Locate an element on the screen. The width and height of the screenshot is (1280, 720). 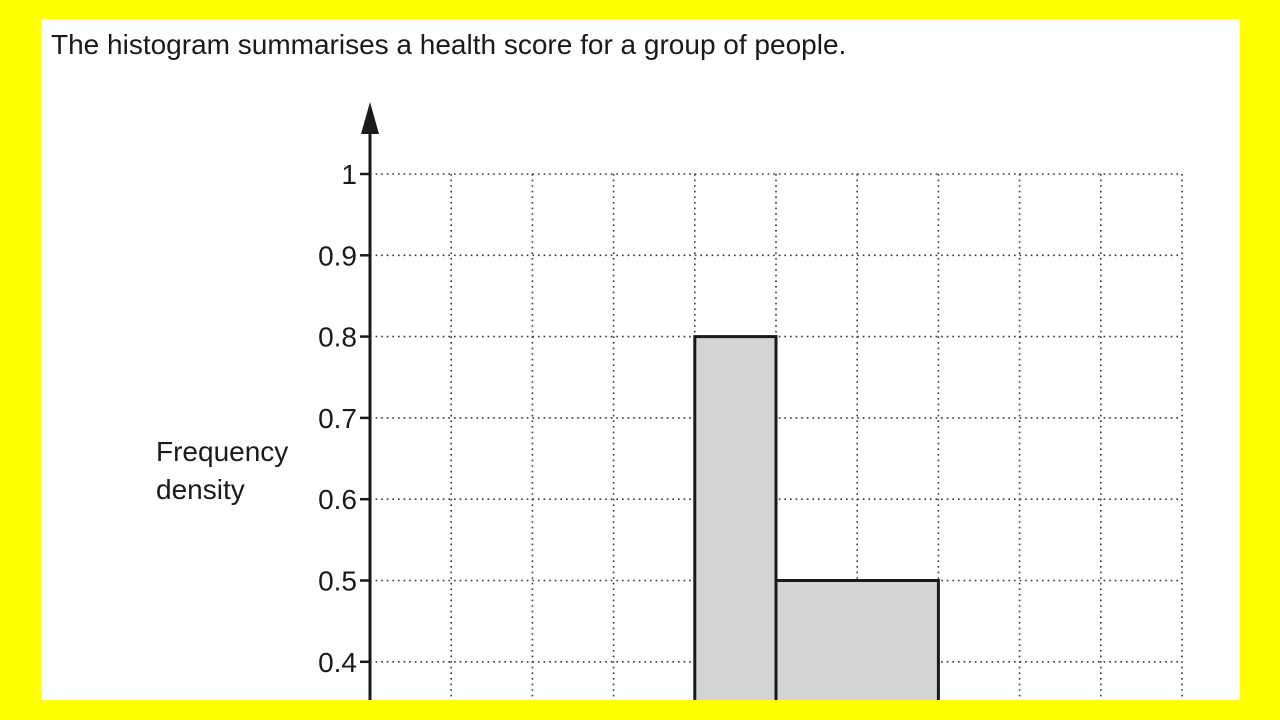
y-tick-label: 0.7 is located at coordinates (337, 418).